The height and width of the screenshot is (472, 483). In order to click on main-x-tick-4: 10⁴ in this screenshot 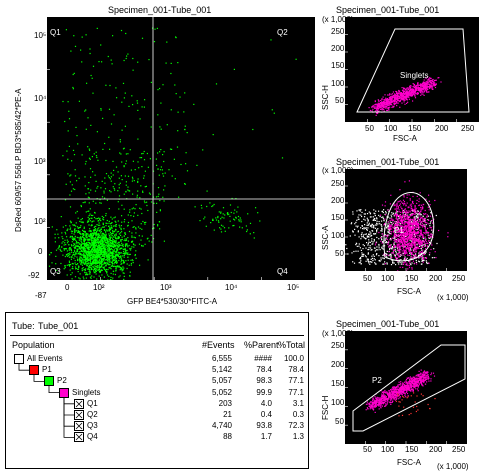, I will do `click(231, 287)`.